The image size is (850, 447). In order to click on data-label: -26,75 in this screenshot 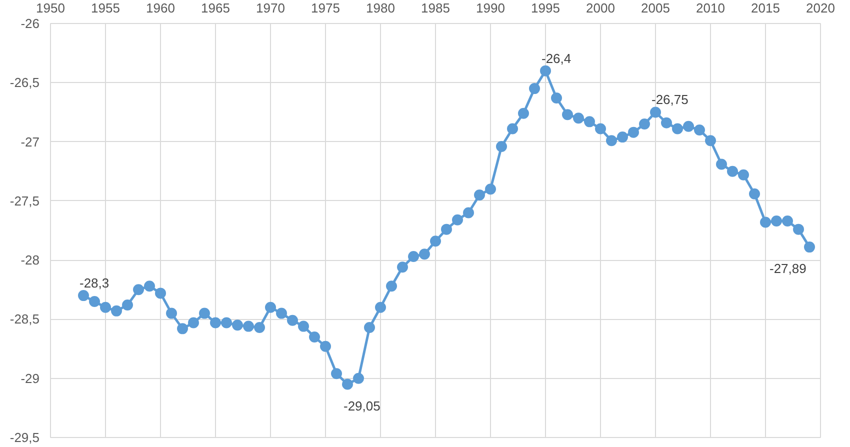, I will do `click(670, 100)`.